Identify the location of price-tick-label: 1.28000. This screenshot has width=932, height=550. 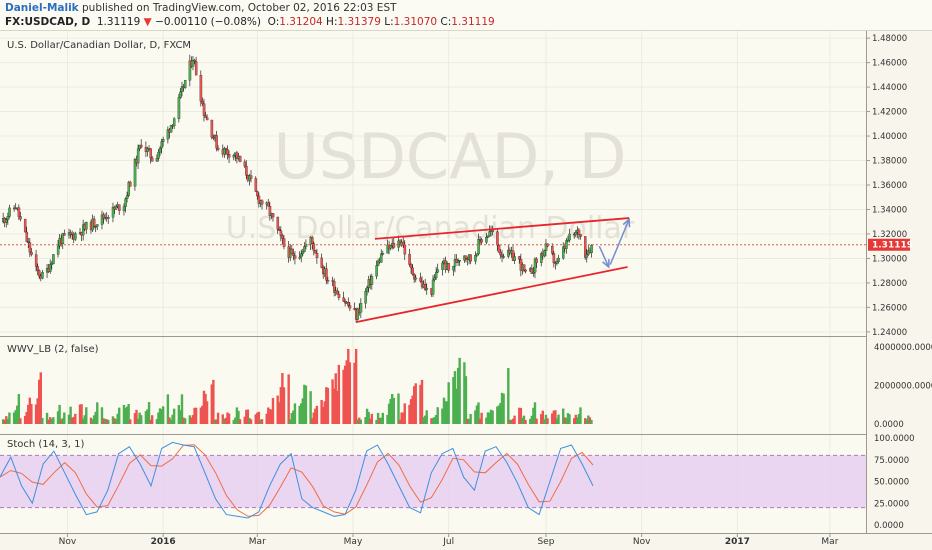
(889, 284).